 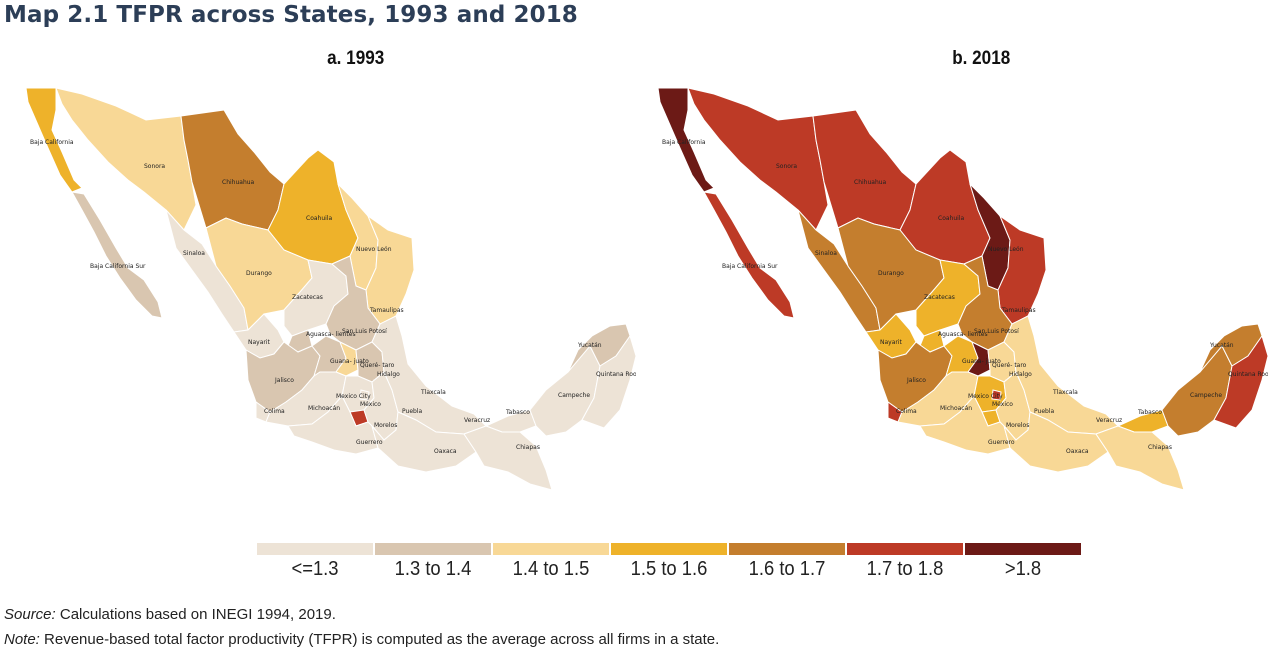 I want to click on state-label-campeche: Campeche, so click(x=1206, y=395).